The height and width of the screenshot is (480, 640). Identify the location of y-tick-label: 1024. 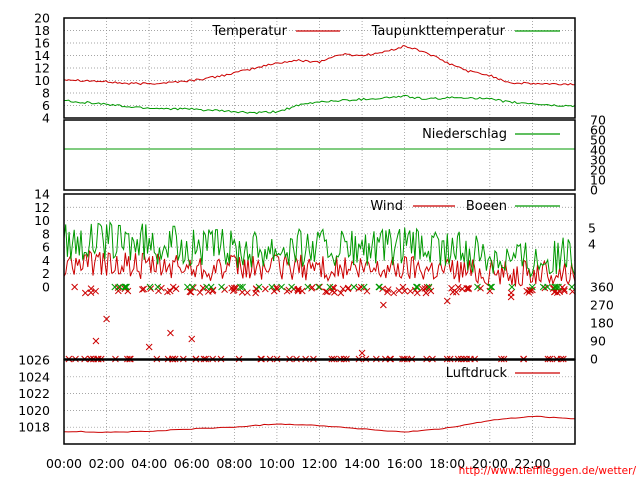
(34, 376).